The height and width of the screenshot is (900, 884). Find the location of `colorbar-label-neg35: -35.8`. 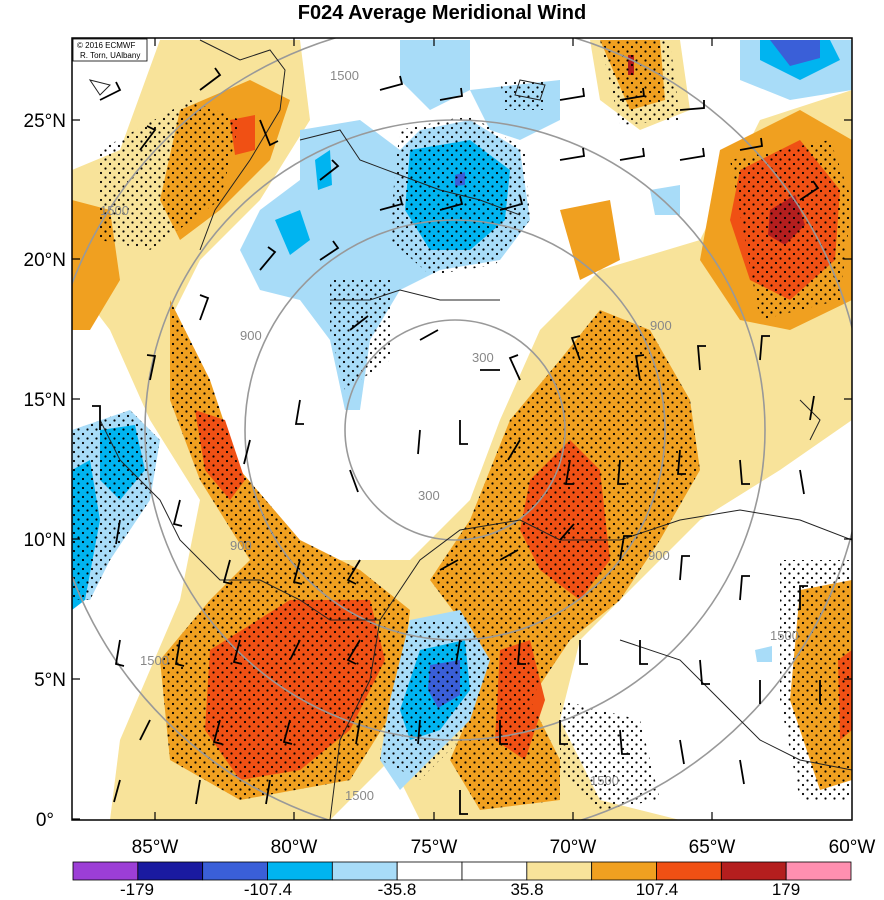

colorbar-label-neg35: -35.8 is located at coordinates (397, 889).